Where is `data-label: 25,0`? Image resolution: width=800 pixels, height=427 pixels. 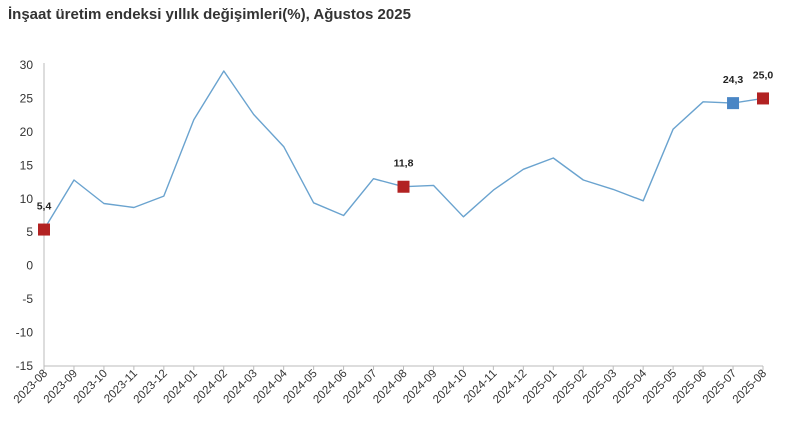
data-label: 25,0 is located at coordinates (763, 75).